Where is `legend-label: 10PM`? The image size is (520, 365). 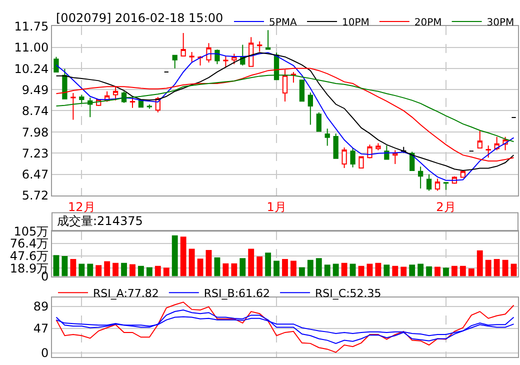
legend-label: 10PM is located at coordinates (356, 22).